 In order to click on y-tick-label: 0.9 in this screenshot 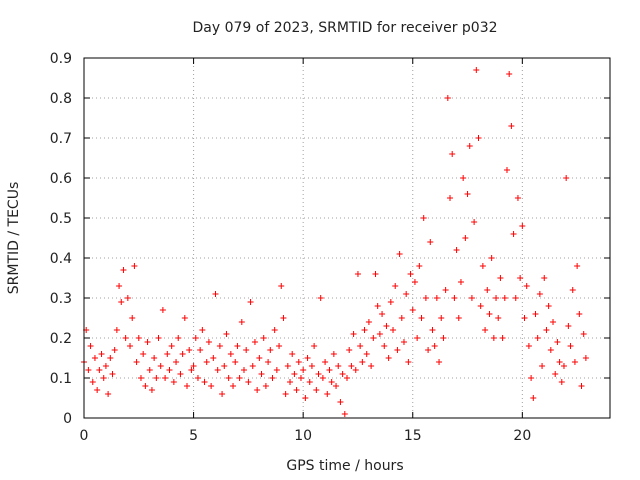, I will do `click(61, 59)`.